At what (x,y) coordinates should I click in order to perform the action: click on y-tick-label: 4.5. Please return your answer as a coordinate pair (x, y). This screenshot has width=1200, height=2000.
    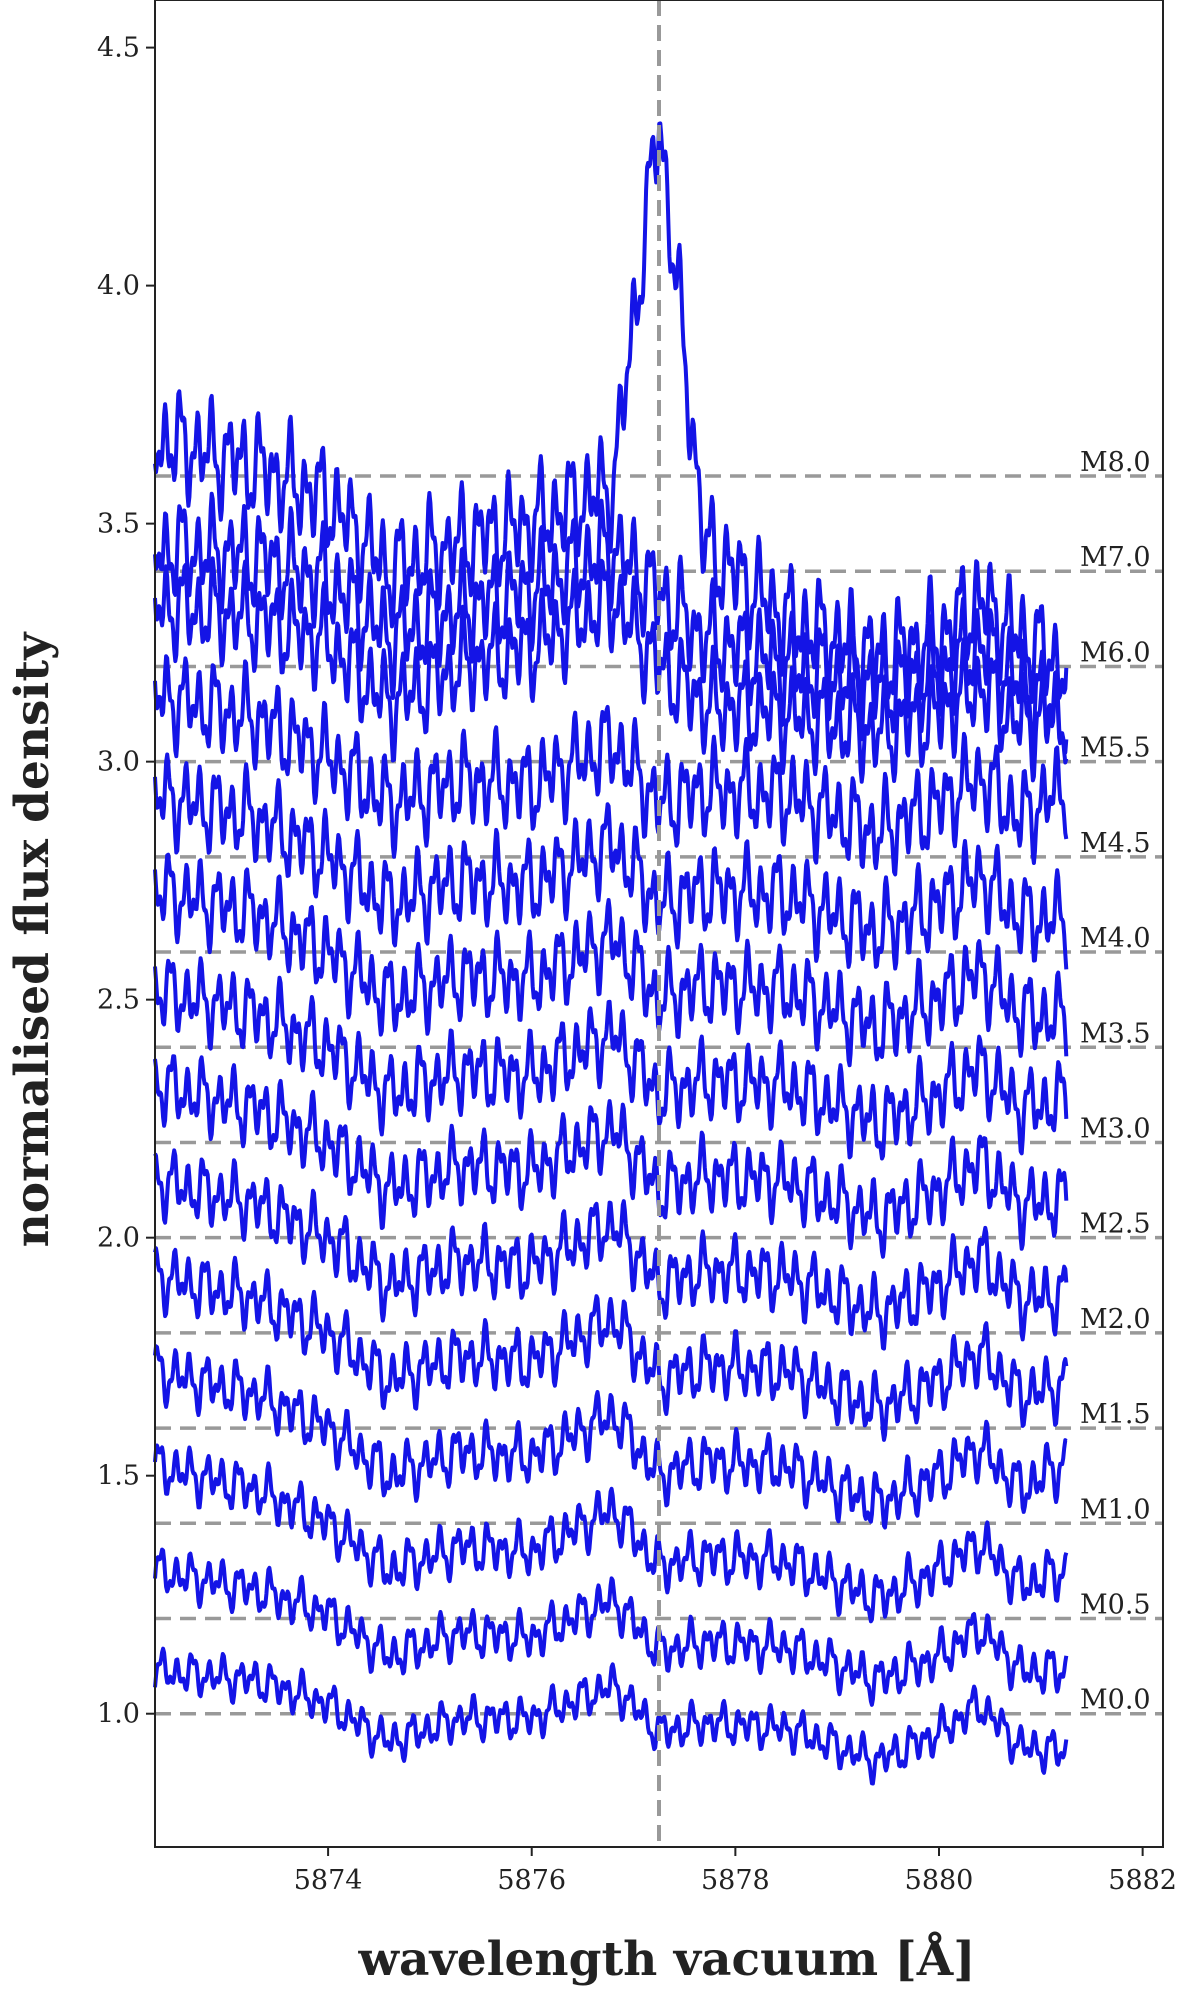
    Looking at the image, I should click on (118, 48).